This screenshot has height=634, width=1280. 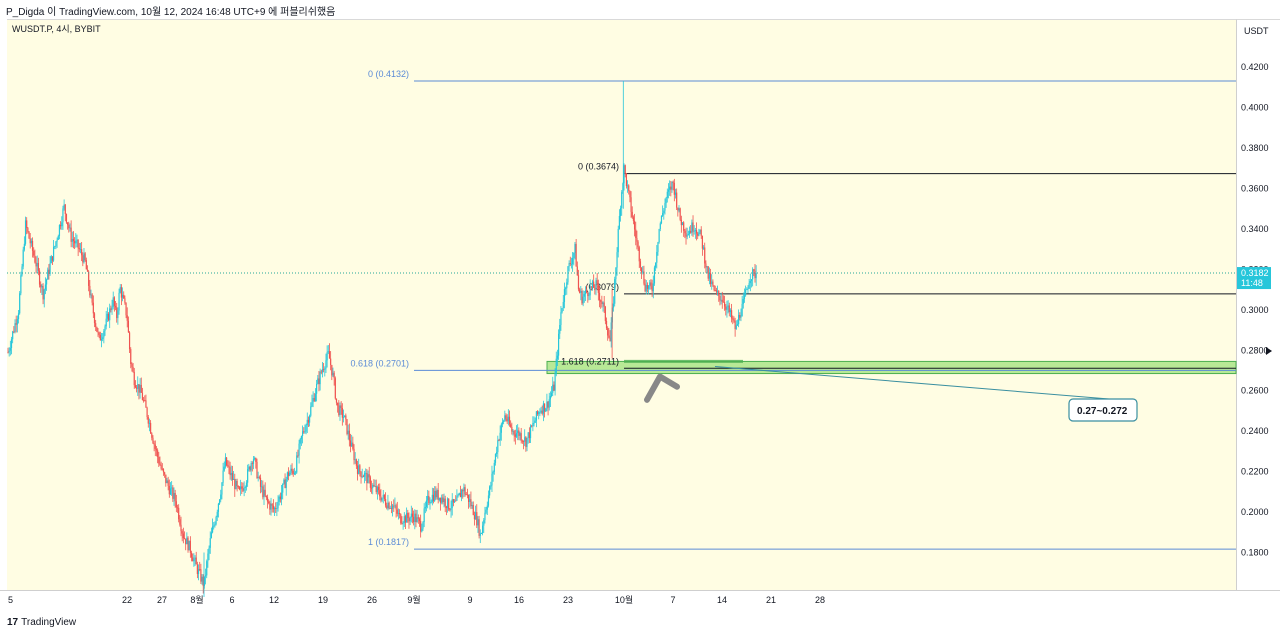 What do you see at coordinates (662, 388) in the screenshot?
I see `hand-drawn-arrow` at bounding box center [662, 388].